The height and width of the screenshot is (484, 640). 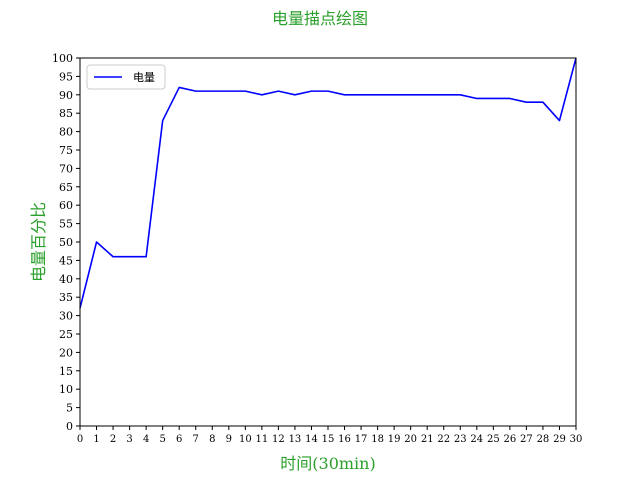 What do you see at coordinates (69, 426) in the screenshot?
I see `y-tick-label: 0` at bounding box center [69, 426].